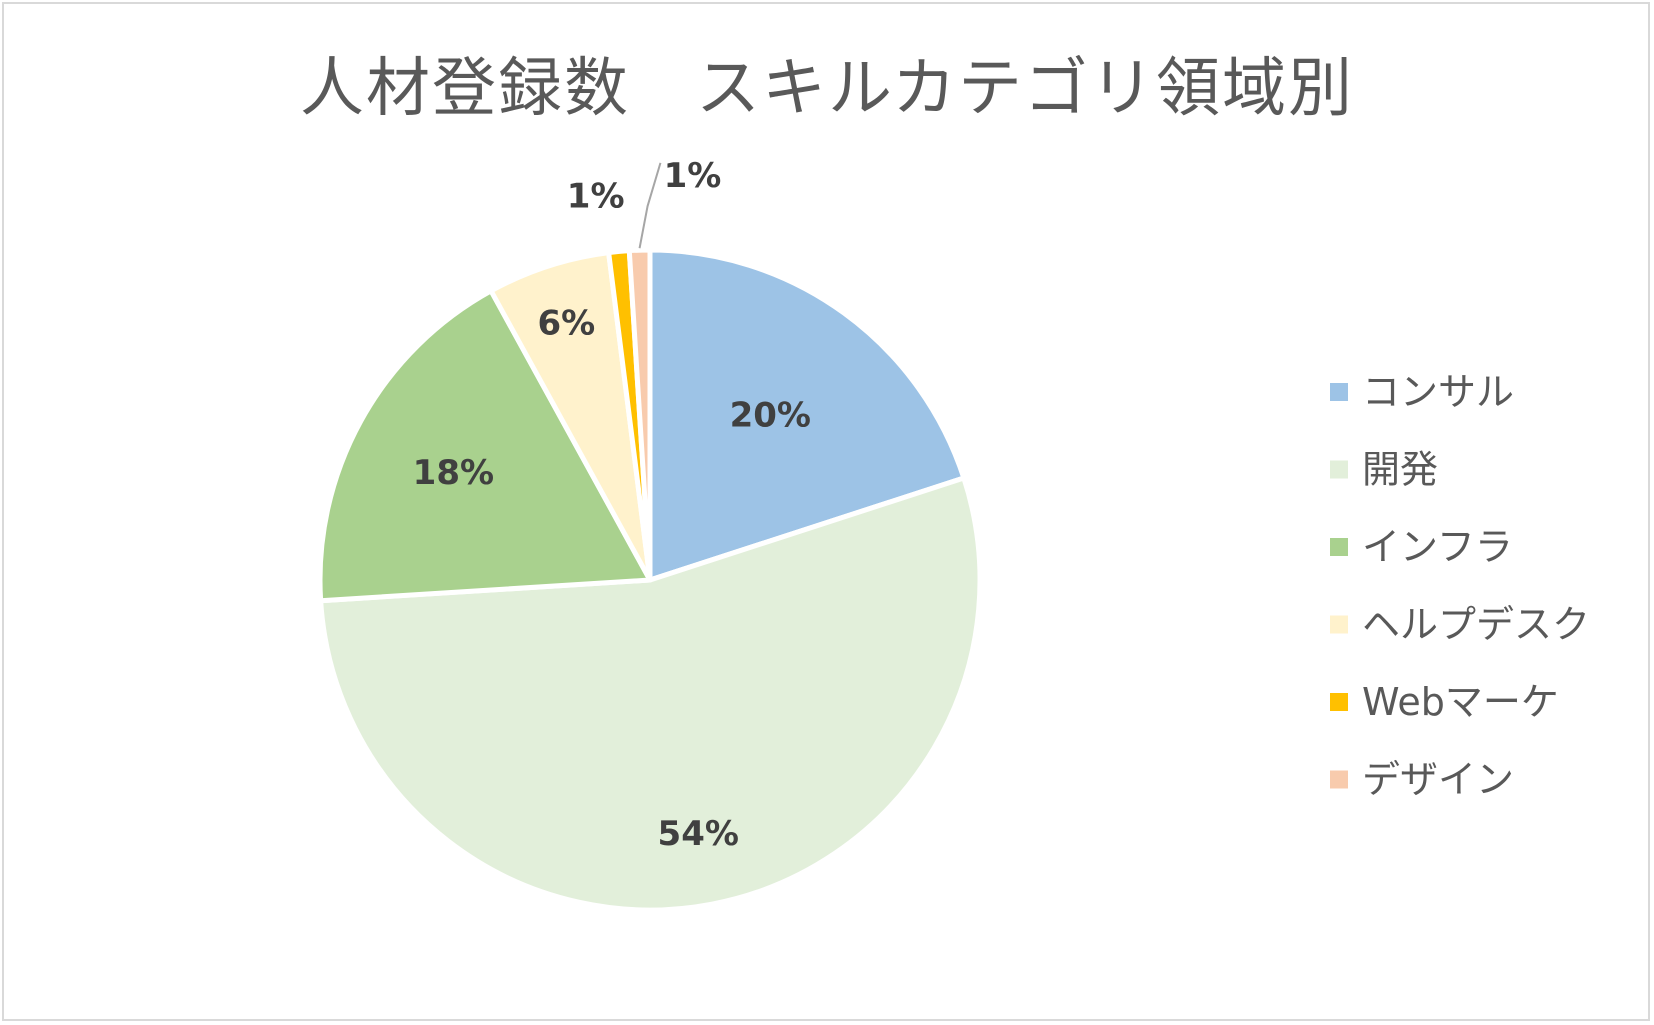  Describe the element at coordinates (1460, 702) in the screenshot. I see `legend-label-web: Webマーケ` at that location.